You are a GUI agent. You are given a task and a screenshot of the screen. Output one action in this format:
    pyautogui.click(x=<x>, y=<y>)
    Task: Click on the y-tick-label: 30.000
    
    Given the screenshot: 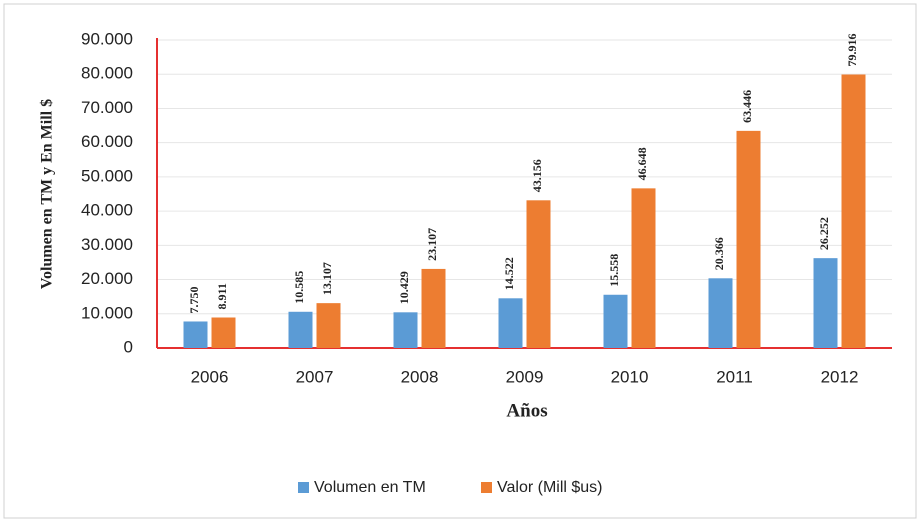 What is the action you would take?
    pyautogui.click(x=107, y=244)
    